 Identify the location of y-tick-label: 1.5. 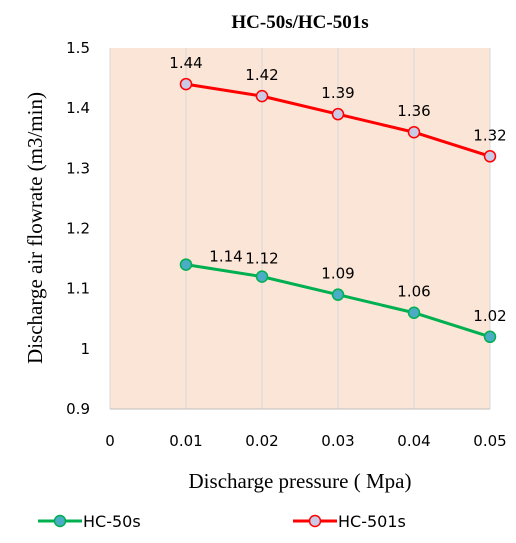
(78, 48).